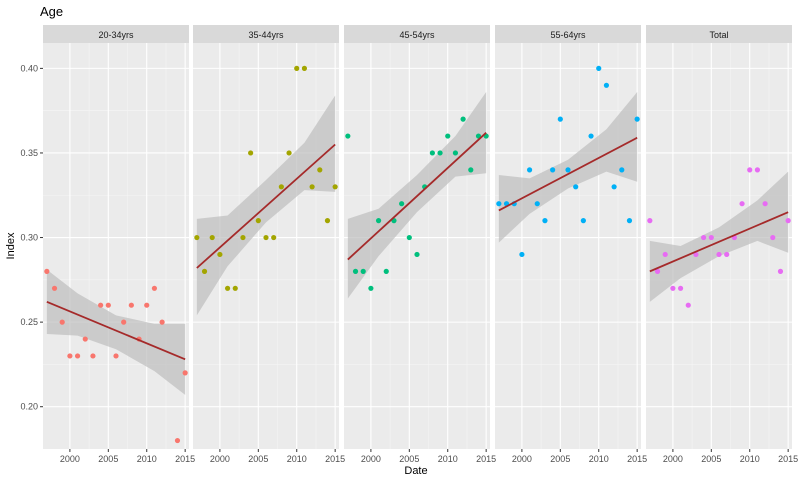  I want to click on facet-strip-label: 55-64yrs, so click(568, 35).